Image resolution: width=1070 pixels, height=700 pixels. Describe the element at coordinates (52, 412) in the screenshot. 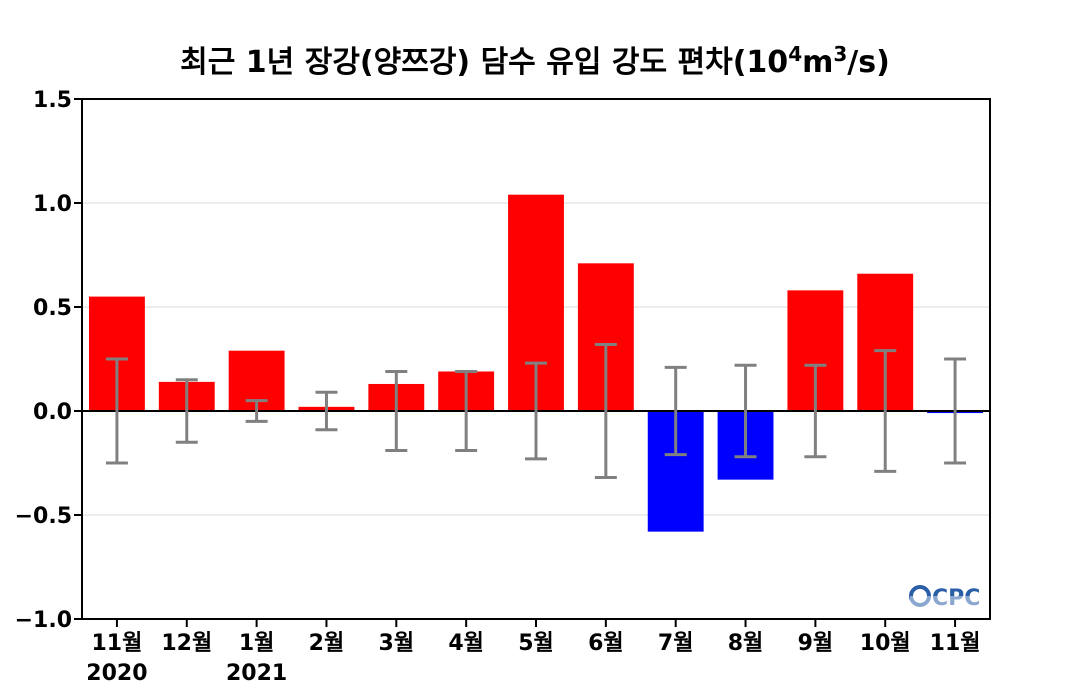

I see `y-tick-label: 0.0` at that location.